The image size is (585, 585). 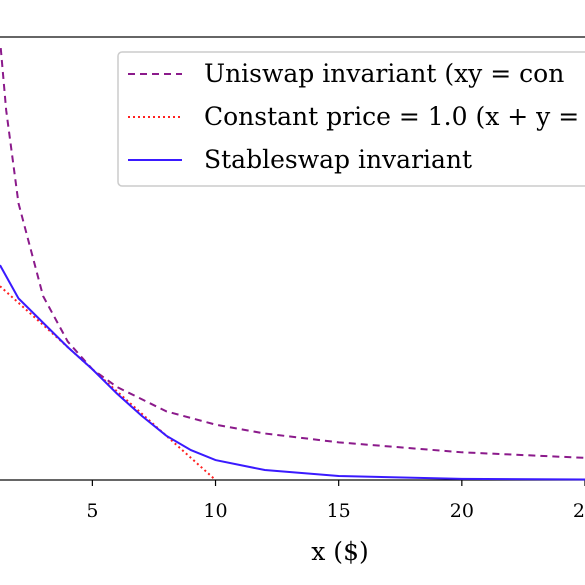 I want to click on legend-label: Constant price = 1.0 (x + y =, so click(x=391, y=116).